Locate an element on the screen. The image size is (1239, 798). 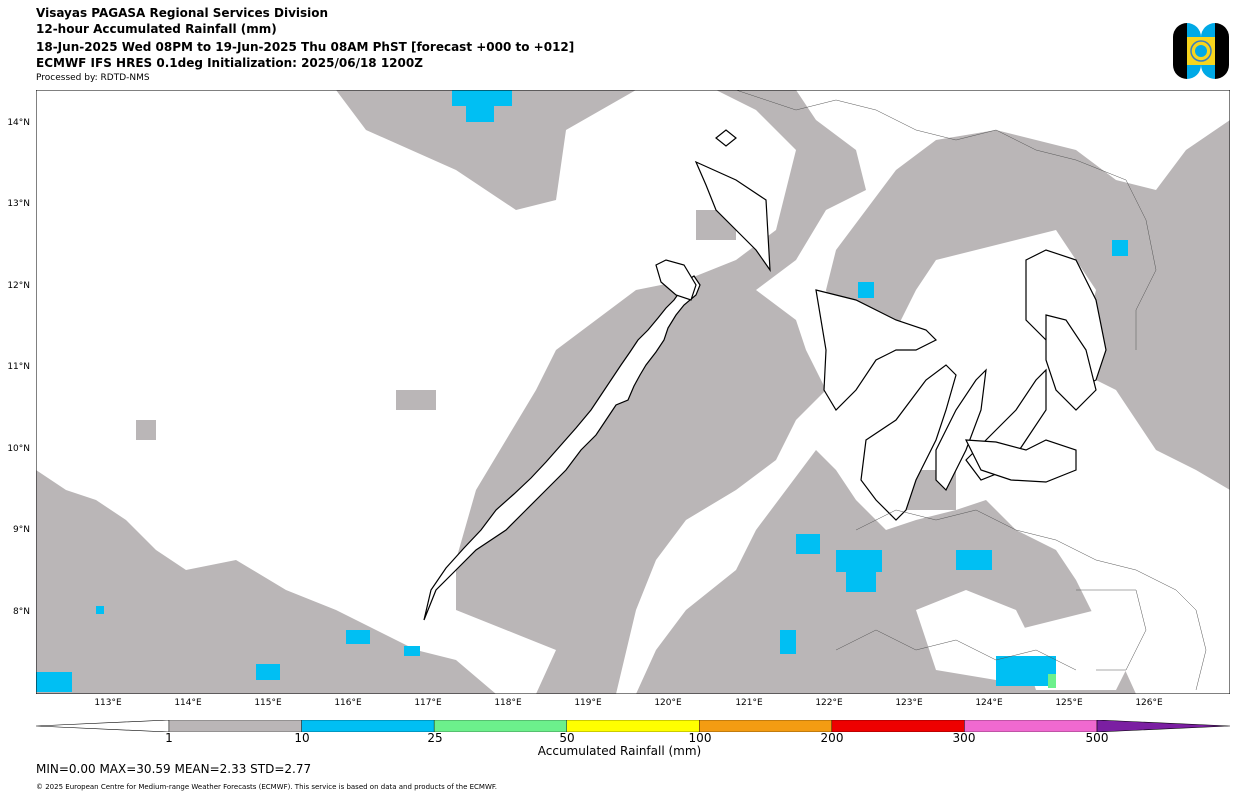
lat-label-8: 8°N is located at coordinates (21, 612).